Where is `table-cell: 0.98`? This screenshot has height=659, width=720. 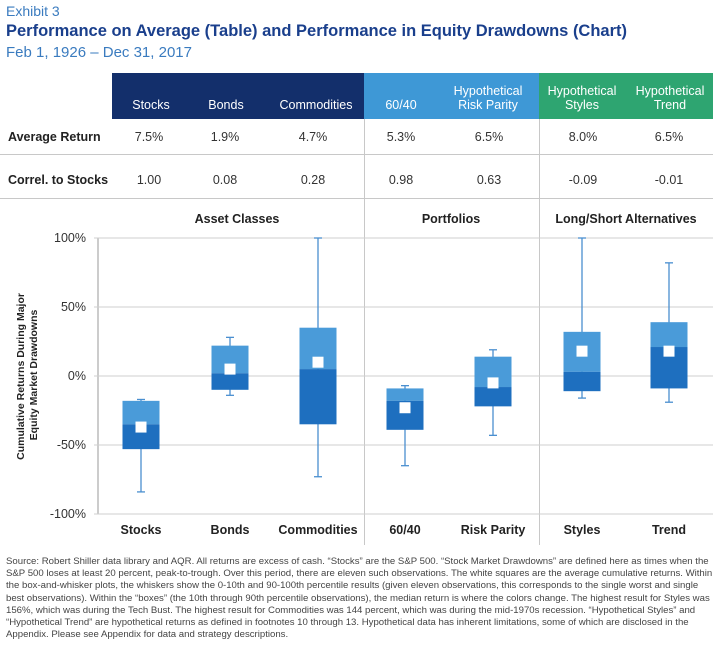 table-cell: 0.98 is located at coordinates (401, 180).